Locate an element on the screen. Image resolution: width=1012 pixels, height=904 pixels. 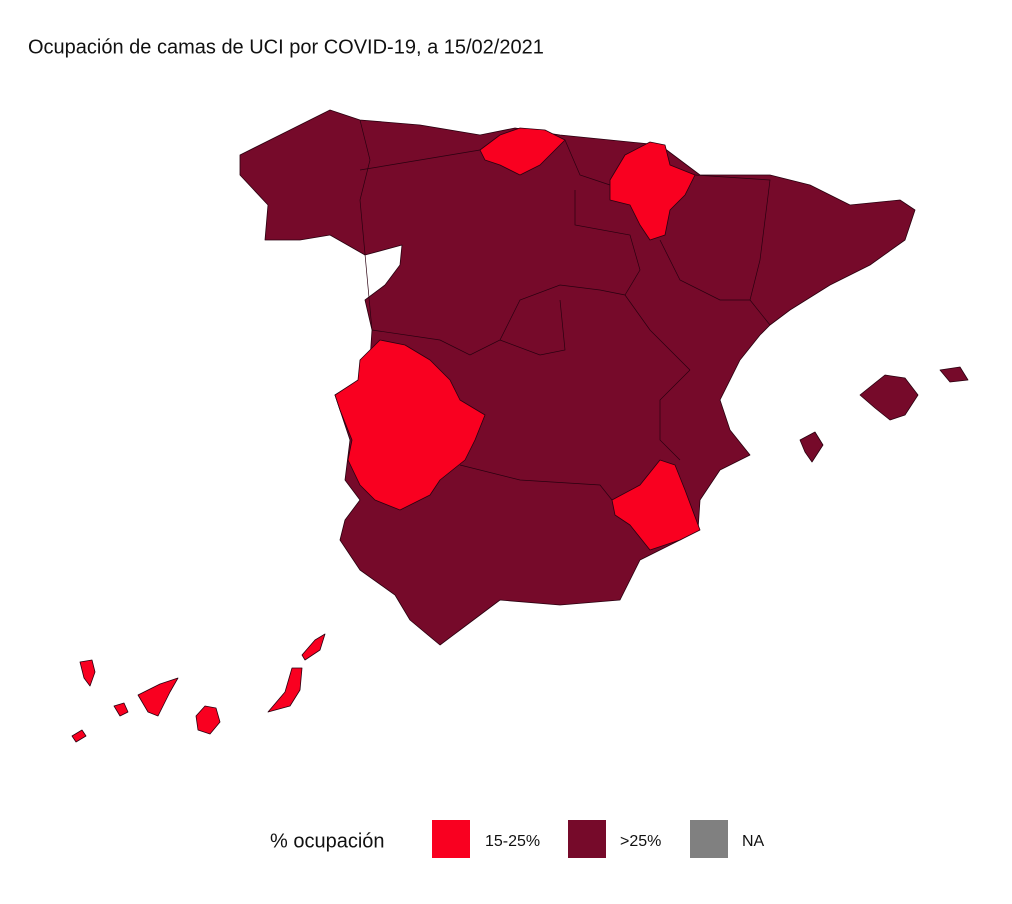
legend-label: >25% is located at coordinates (640, 841).